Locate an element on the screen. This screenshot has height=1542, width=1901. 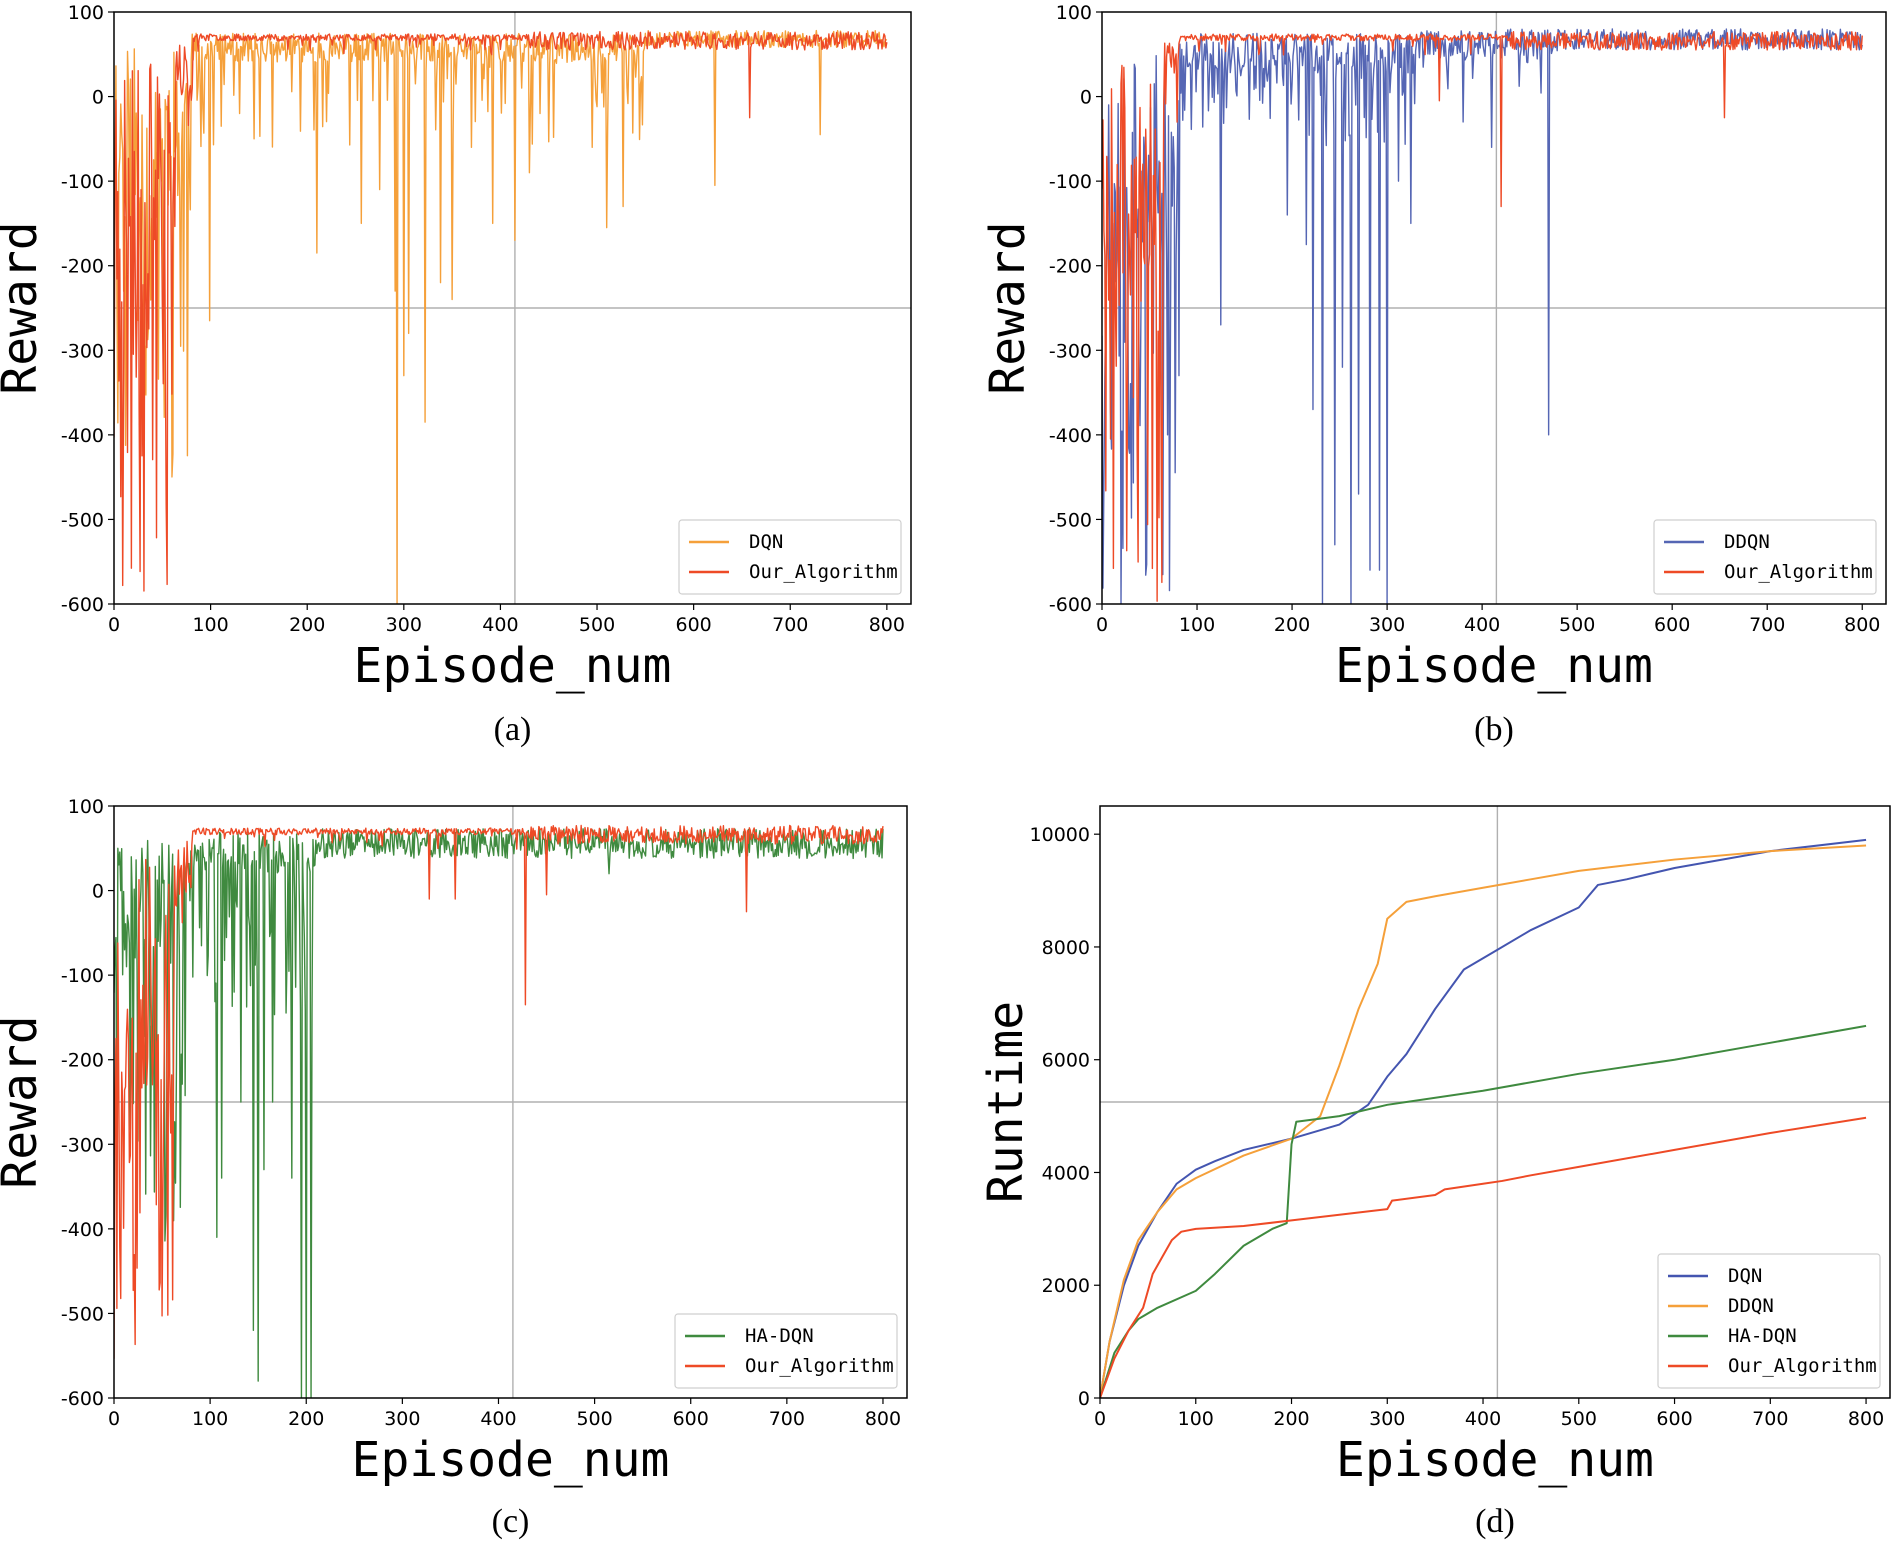
panel-caption: (d) is located at coordinates (1495, 1521).